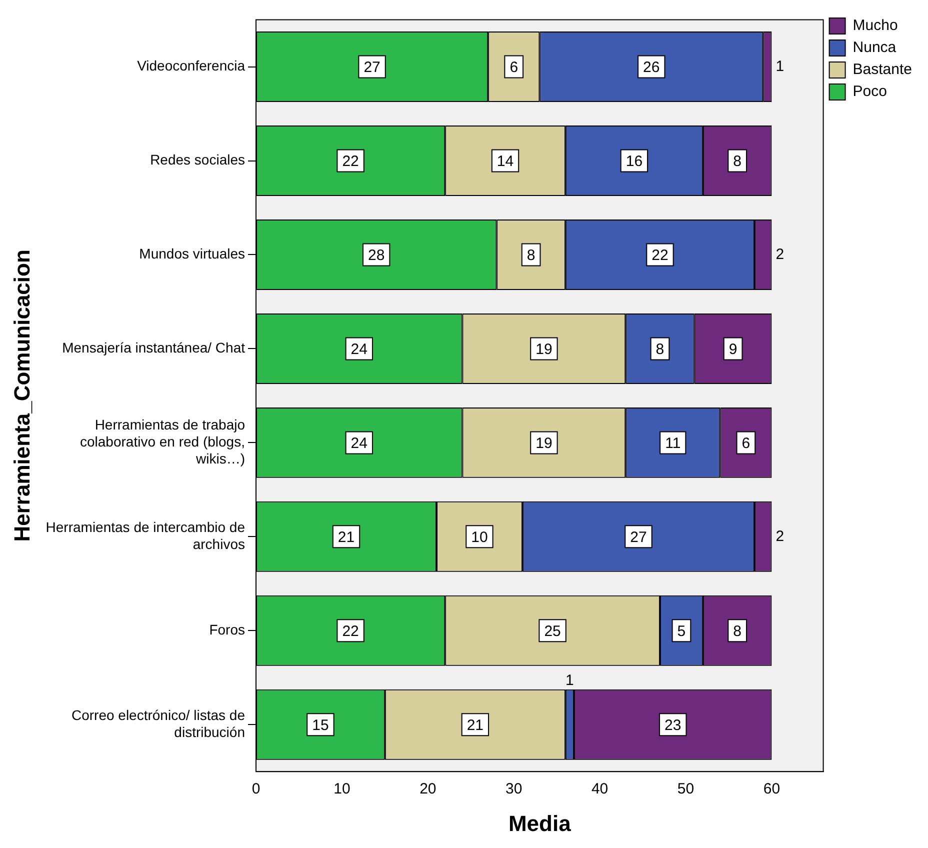  What do you see at coordinates (651, 67) in the screenshot?
I see `data-label: 26` at bounding box center [651, 67].